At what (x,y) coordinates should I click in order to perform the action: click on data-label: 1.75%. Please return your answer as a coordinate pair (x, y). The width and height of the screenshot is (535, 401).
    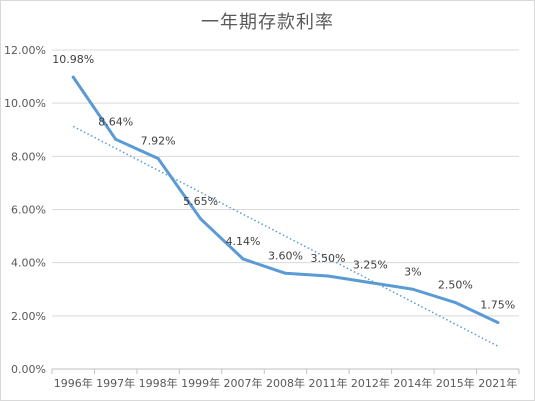
    Looking at the image, I should click on (497, 304).